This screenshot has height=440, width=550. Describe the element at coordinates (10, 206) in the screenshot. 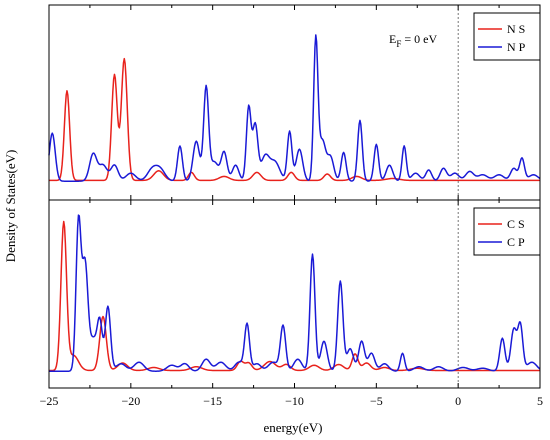

I see `y-axis-label: Density of States(eV)` at that location.